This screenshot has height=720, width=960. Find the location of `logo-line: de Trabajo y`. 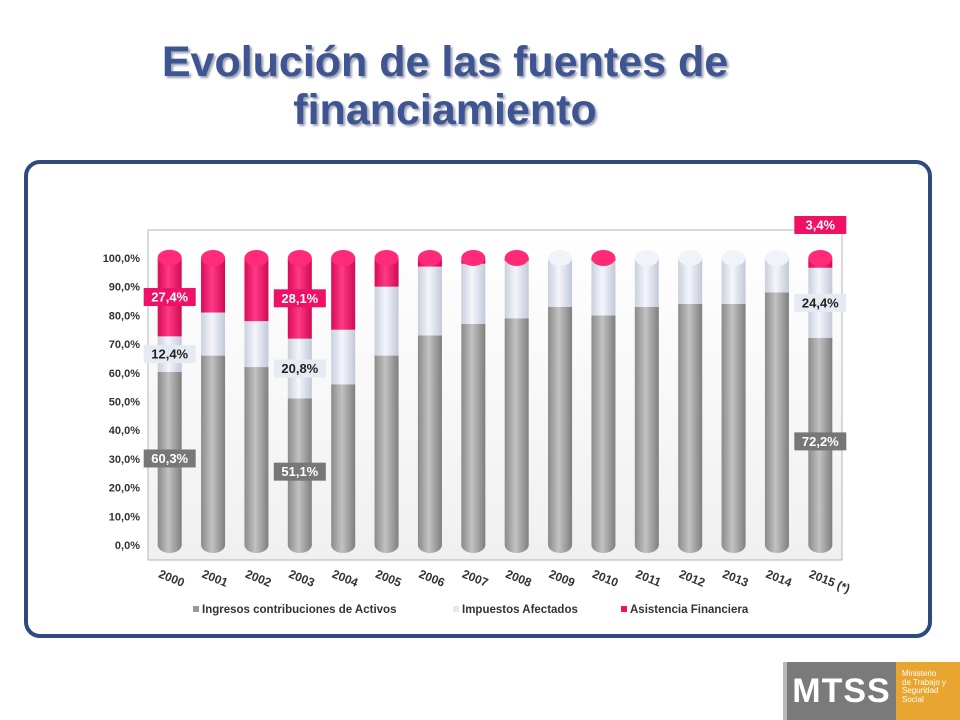

logo-line: de Trabajo y is located at coordinates (924, 682).